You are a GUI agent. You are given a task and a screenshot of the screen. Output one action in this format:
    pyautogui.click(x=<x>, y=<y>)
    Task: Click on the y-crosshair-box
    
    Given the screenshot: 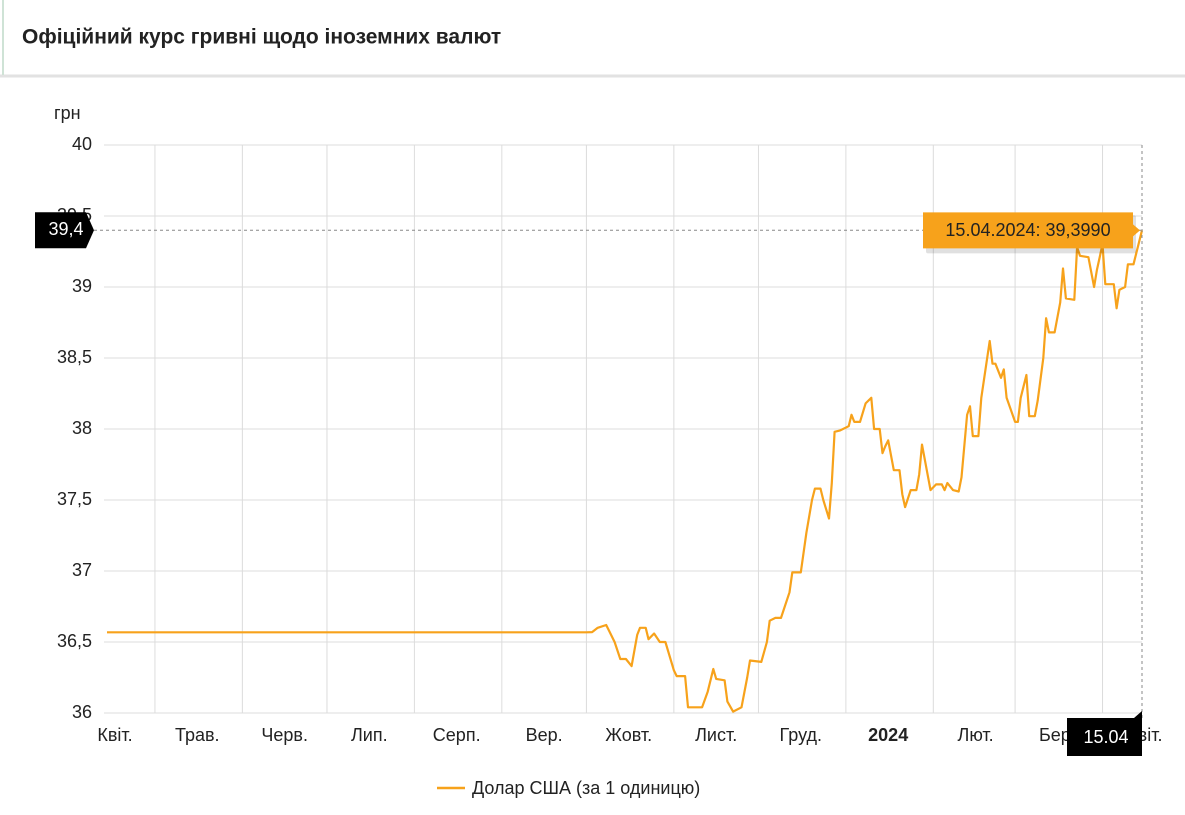 What is the action you would take?
    pyautogui.click(x=64, y=230)
    